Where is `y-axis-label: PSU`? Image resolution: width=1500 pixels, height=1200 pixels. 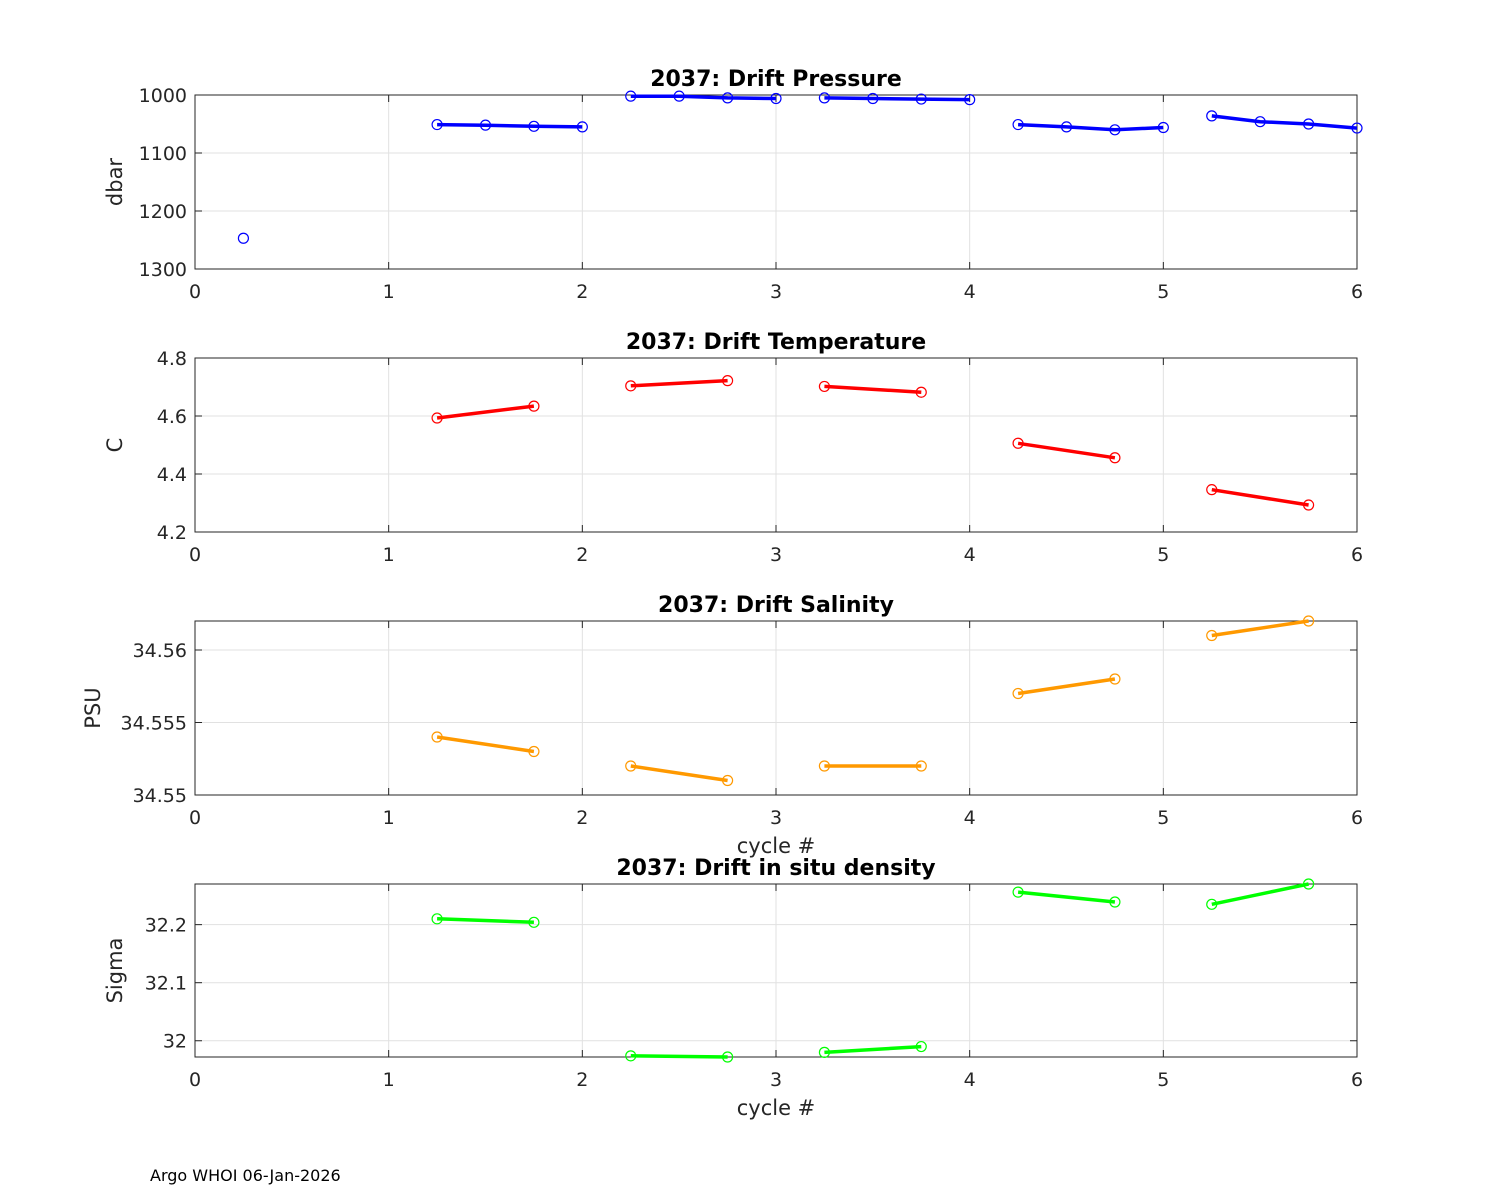
y-axis-label: PSU is located at coordinates (93, 707).